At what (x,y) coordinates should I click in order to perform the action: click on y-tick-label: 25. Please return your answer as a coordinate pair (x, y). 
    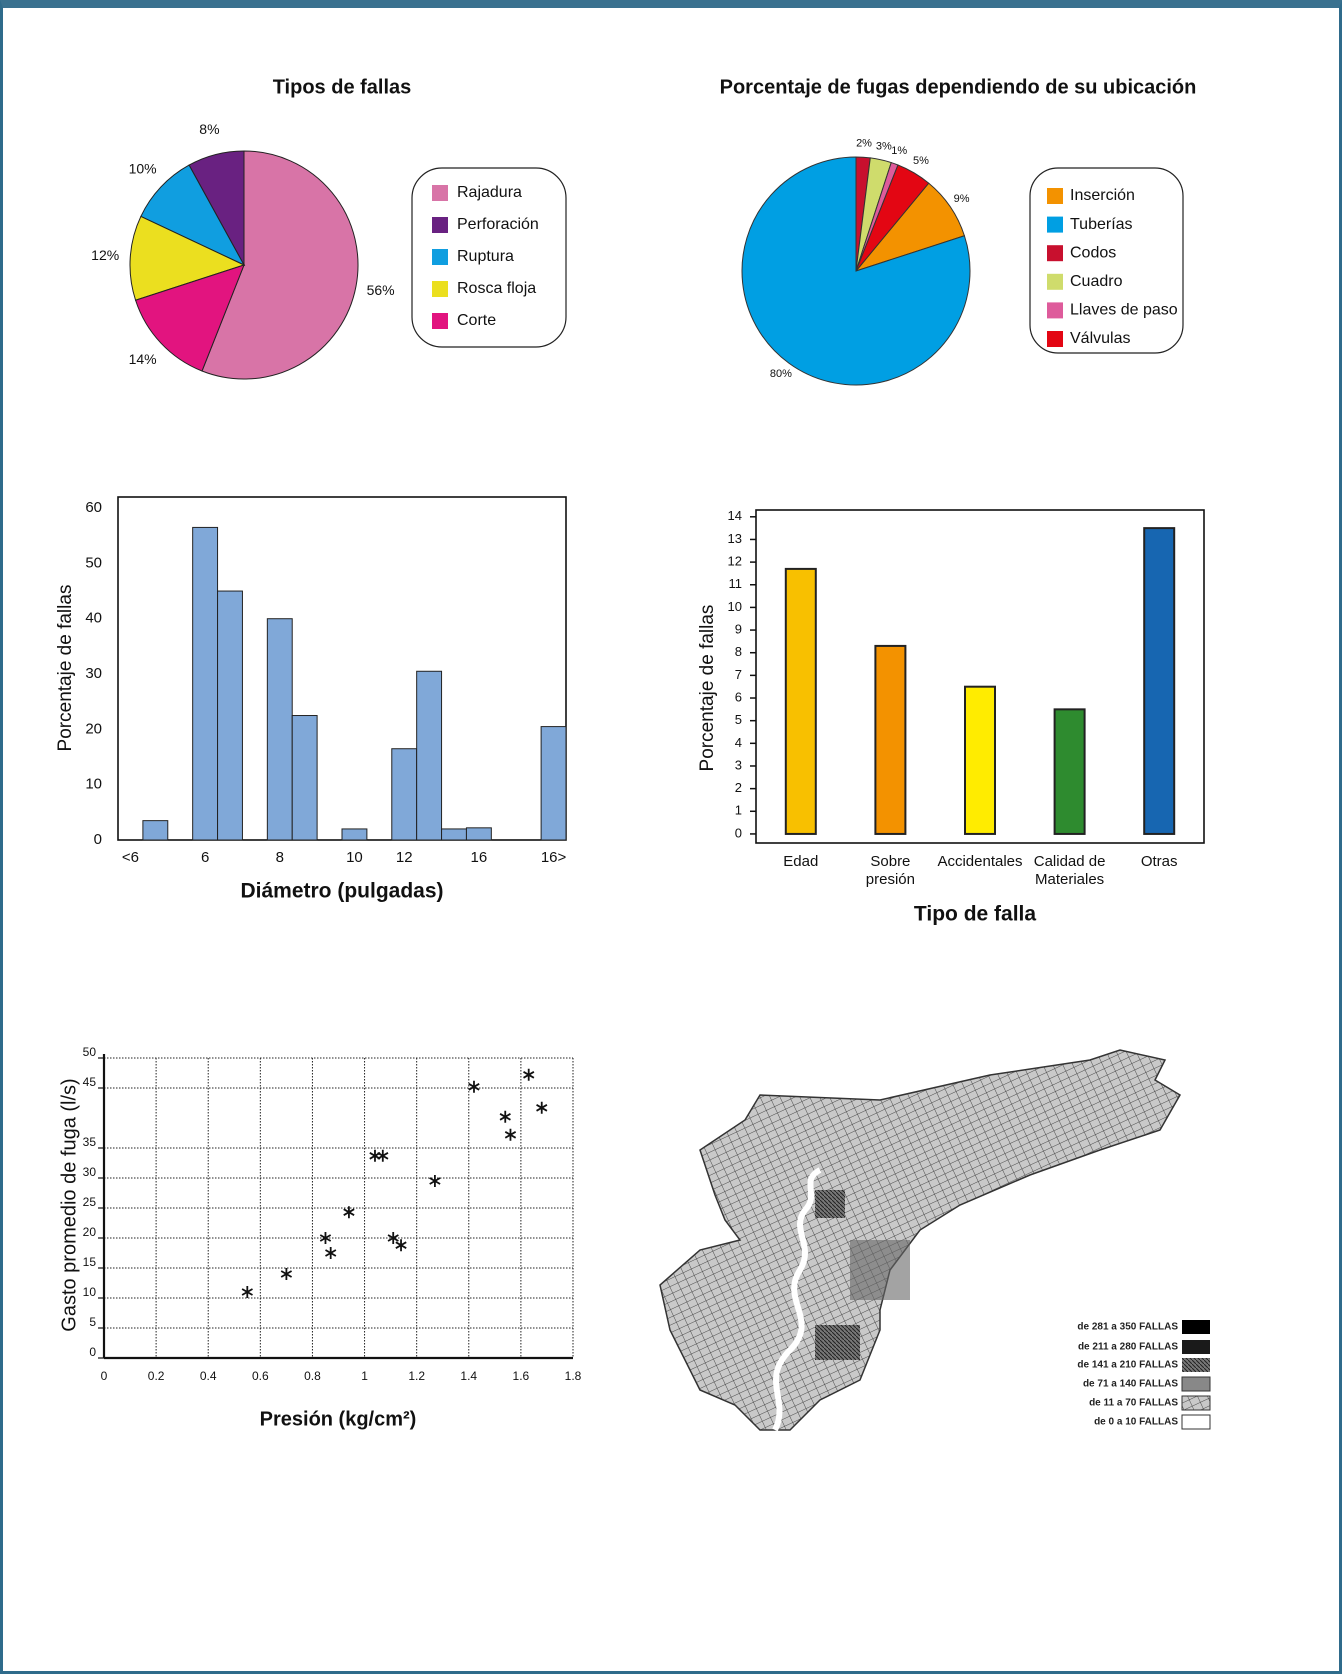
    Looking at the image, I should click on (90, 1202).